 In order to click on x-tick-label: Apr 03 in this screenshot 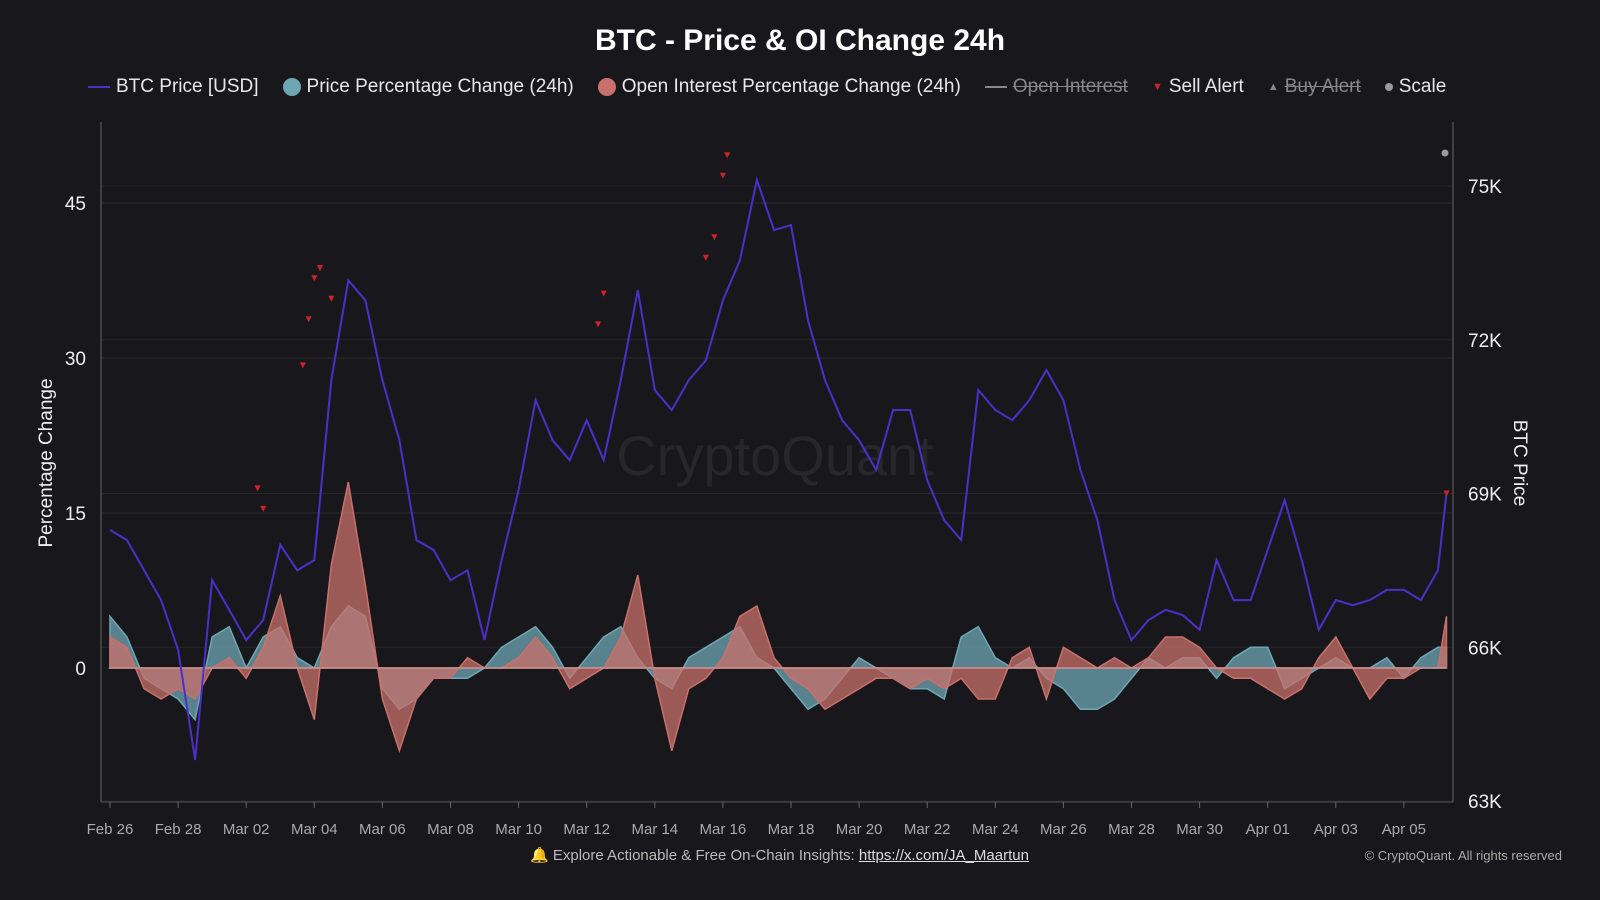, I will do `click(1336, 829)`.